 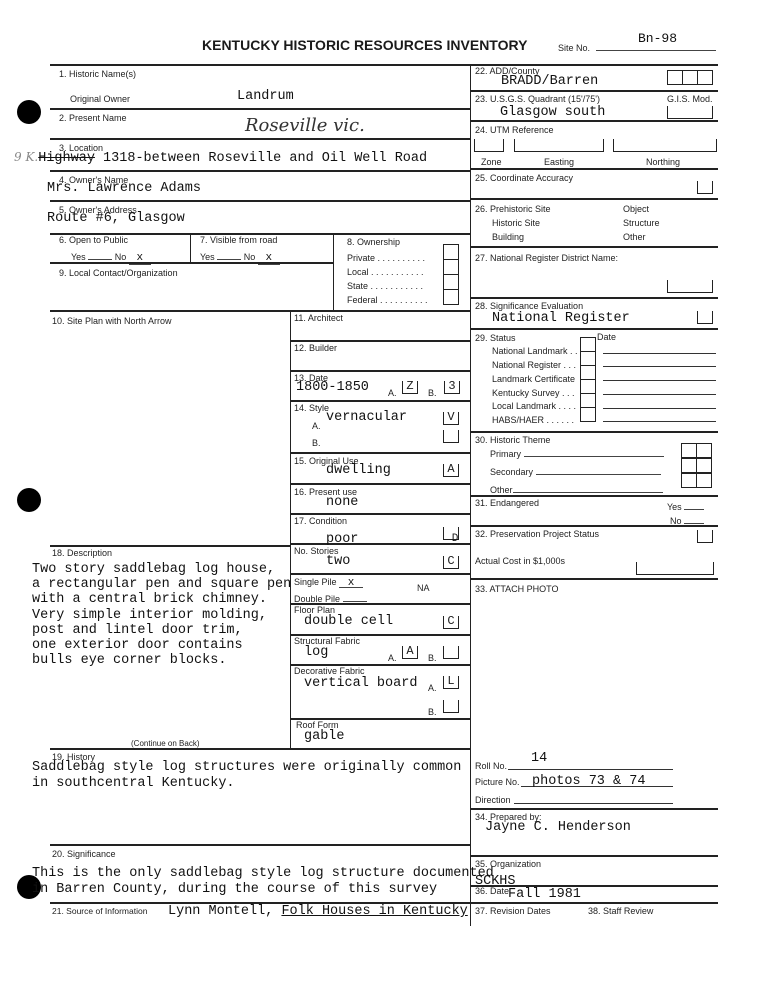 I want to click on organization-label: 35. Organization, so click(x=508, y=864).